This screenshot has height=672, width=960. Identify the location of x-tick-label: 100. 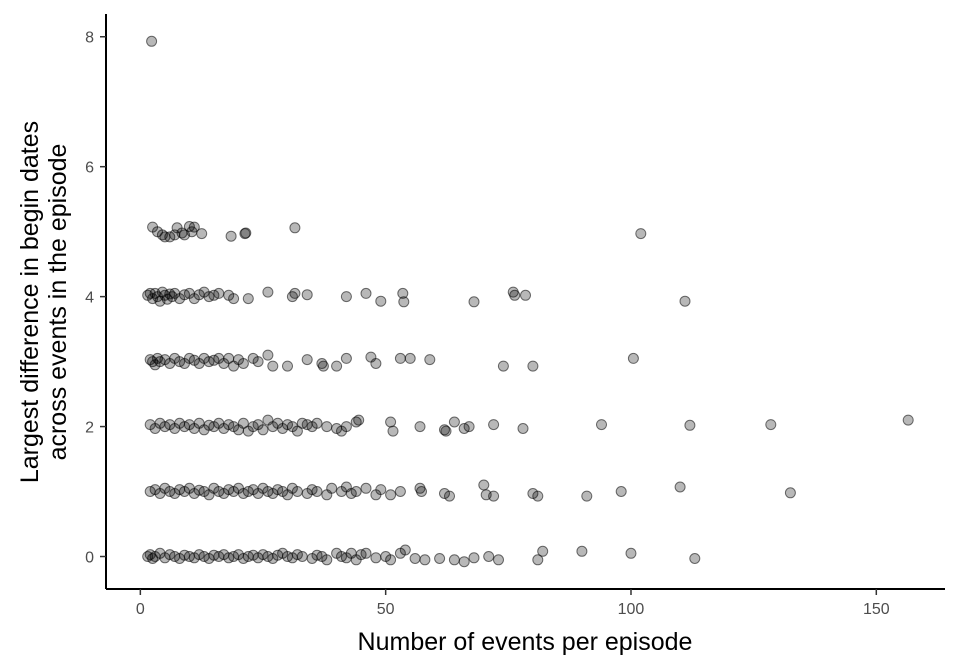
(631, 609).